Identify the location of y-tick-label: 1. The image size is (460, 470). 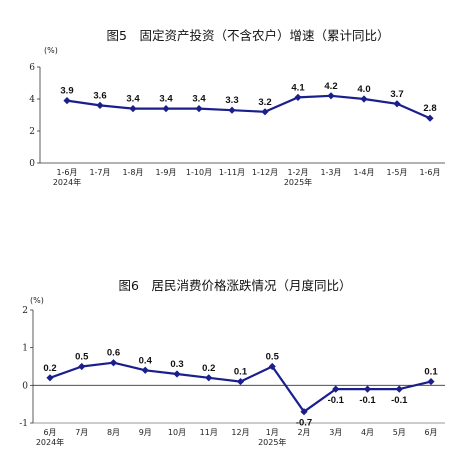
(25, 349).